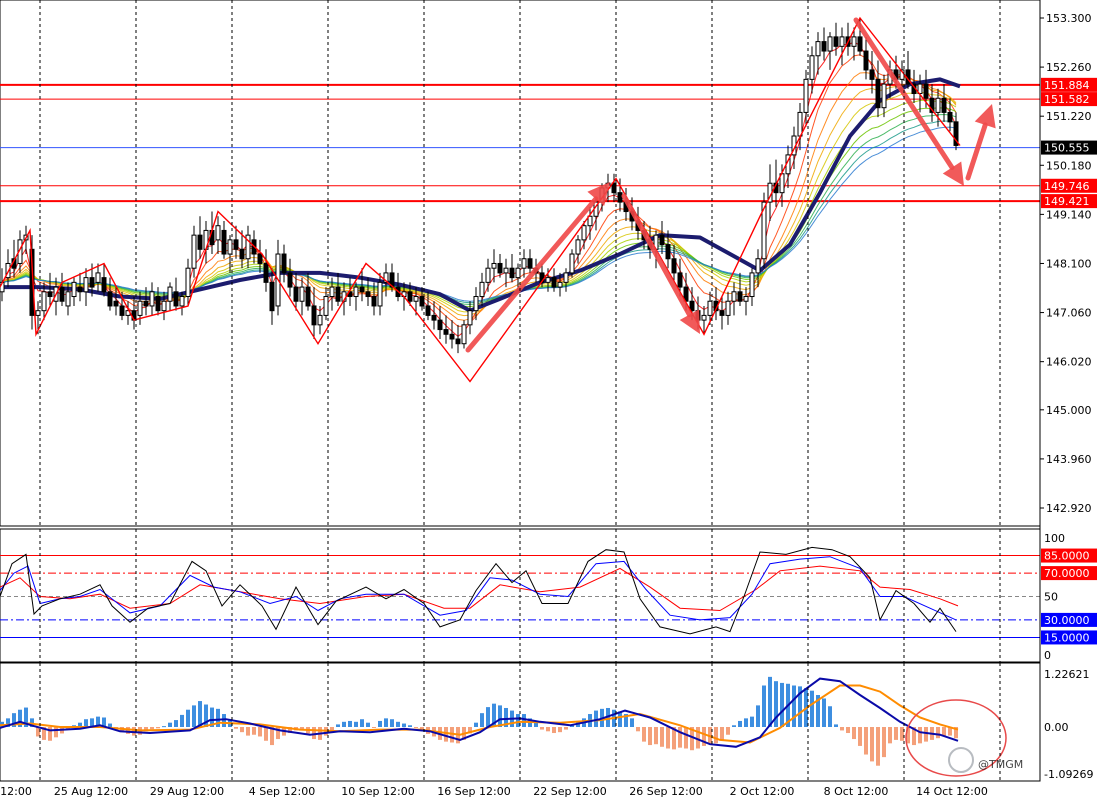 This screenshot has width=1104, height=804. Describe the element at coordinates (282, 791) in the screenshot. I see `x-tick-label: 4 Sep 12:00` at that location.